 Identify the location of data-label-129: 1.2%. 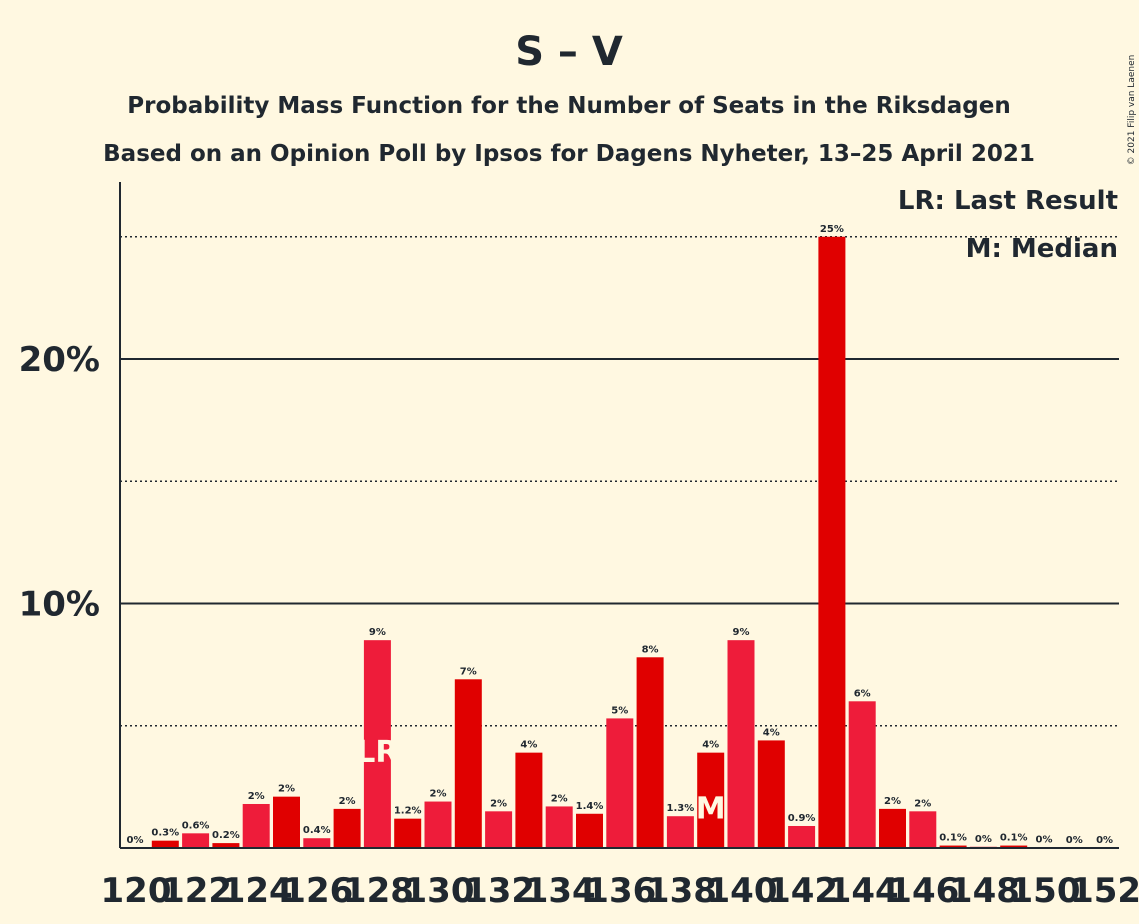
(408, 811).